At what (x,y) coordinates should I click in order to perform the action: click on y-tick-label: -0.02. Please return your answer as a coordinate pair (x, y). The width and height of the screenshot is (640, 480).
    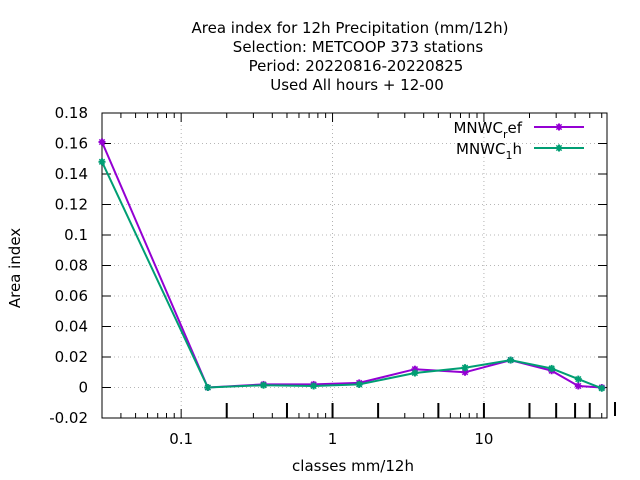
    Looking at the image, I should click on (68, 418).